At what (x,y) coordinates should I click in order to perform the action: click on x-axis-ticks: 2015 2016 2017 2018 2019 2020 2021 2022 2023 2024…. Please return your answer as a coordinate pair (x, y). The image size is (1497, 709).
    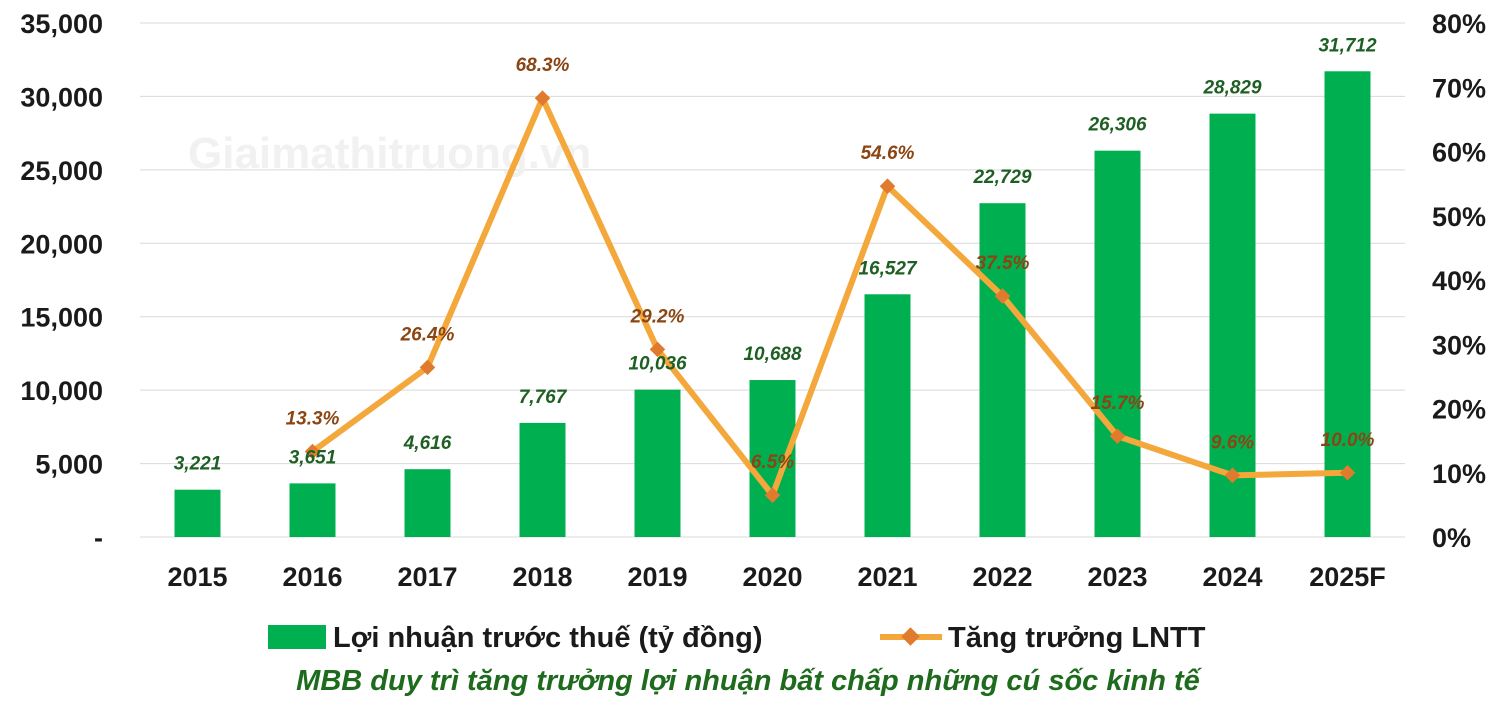
    Looking at the image, I should click on (776, 577).